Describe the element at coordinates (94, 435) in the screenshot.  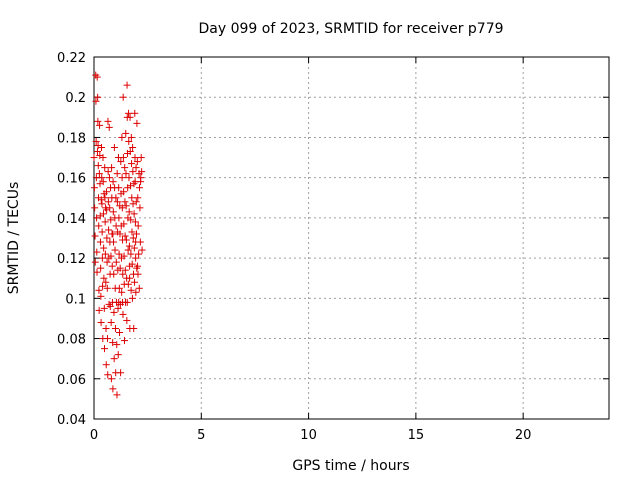
I see `x-tick-label: 0` at that location.